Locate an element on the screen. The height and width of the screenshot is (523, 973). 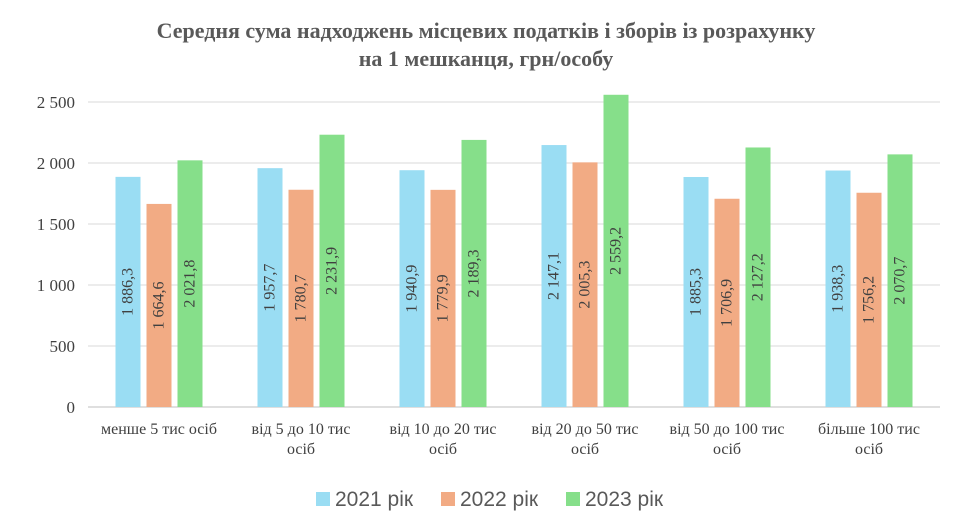
bar-2021-рік-5 is located at coordinates (838, 288).